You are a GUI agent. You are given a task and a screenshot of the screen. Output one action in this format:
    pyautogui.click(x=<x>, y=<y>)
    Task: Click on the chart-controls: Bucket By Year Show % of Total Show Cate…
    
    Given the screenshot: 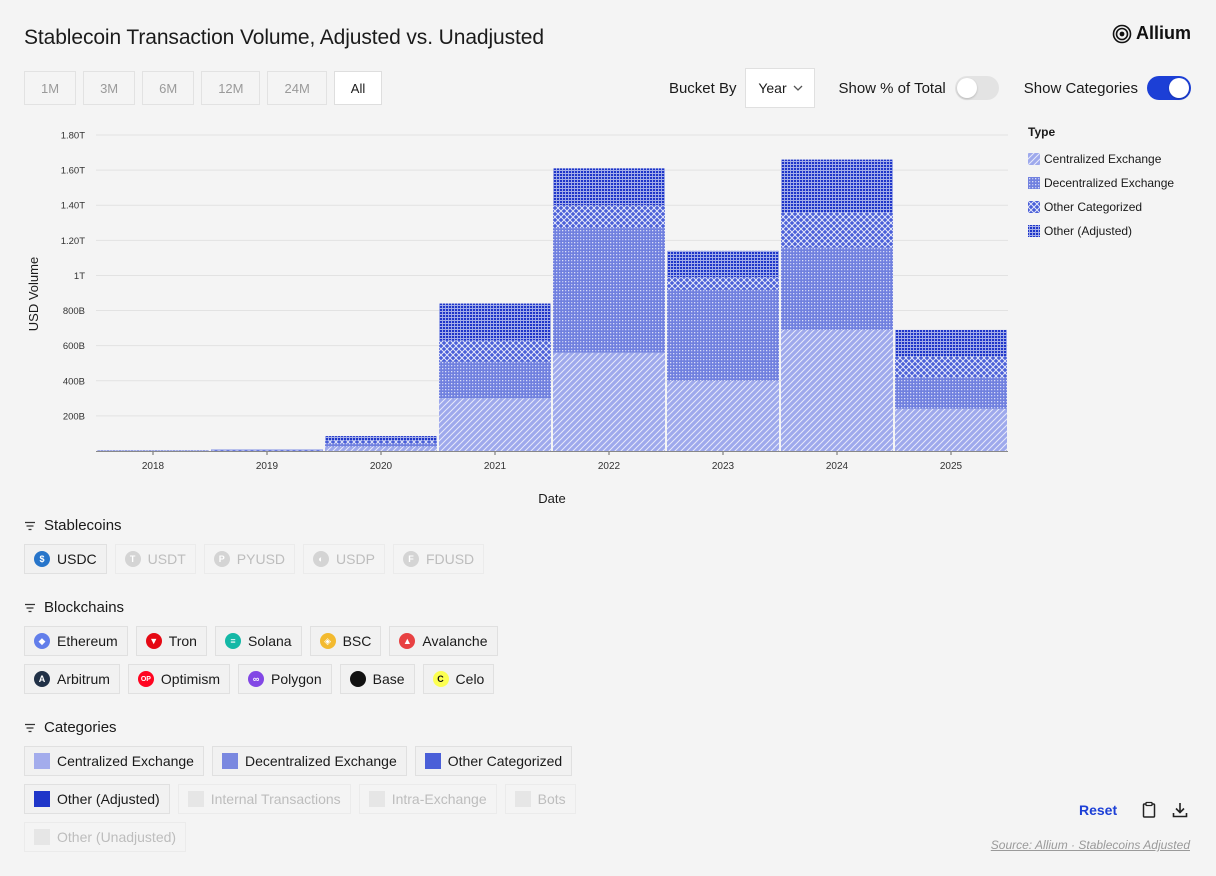 What is the action you would take?
    pyautogui.click(x=930, y=88)
    